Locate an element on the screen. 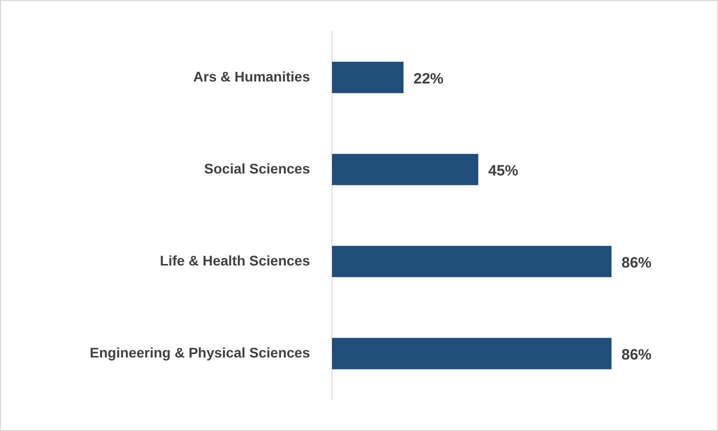  y-tick-label: Engineering & Physical Sciences is located at coordinates (200, 352).